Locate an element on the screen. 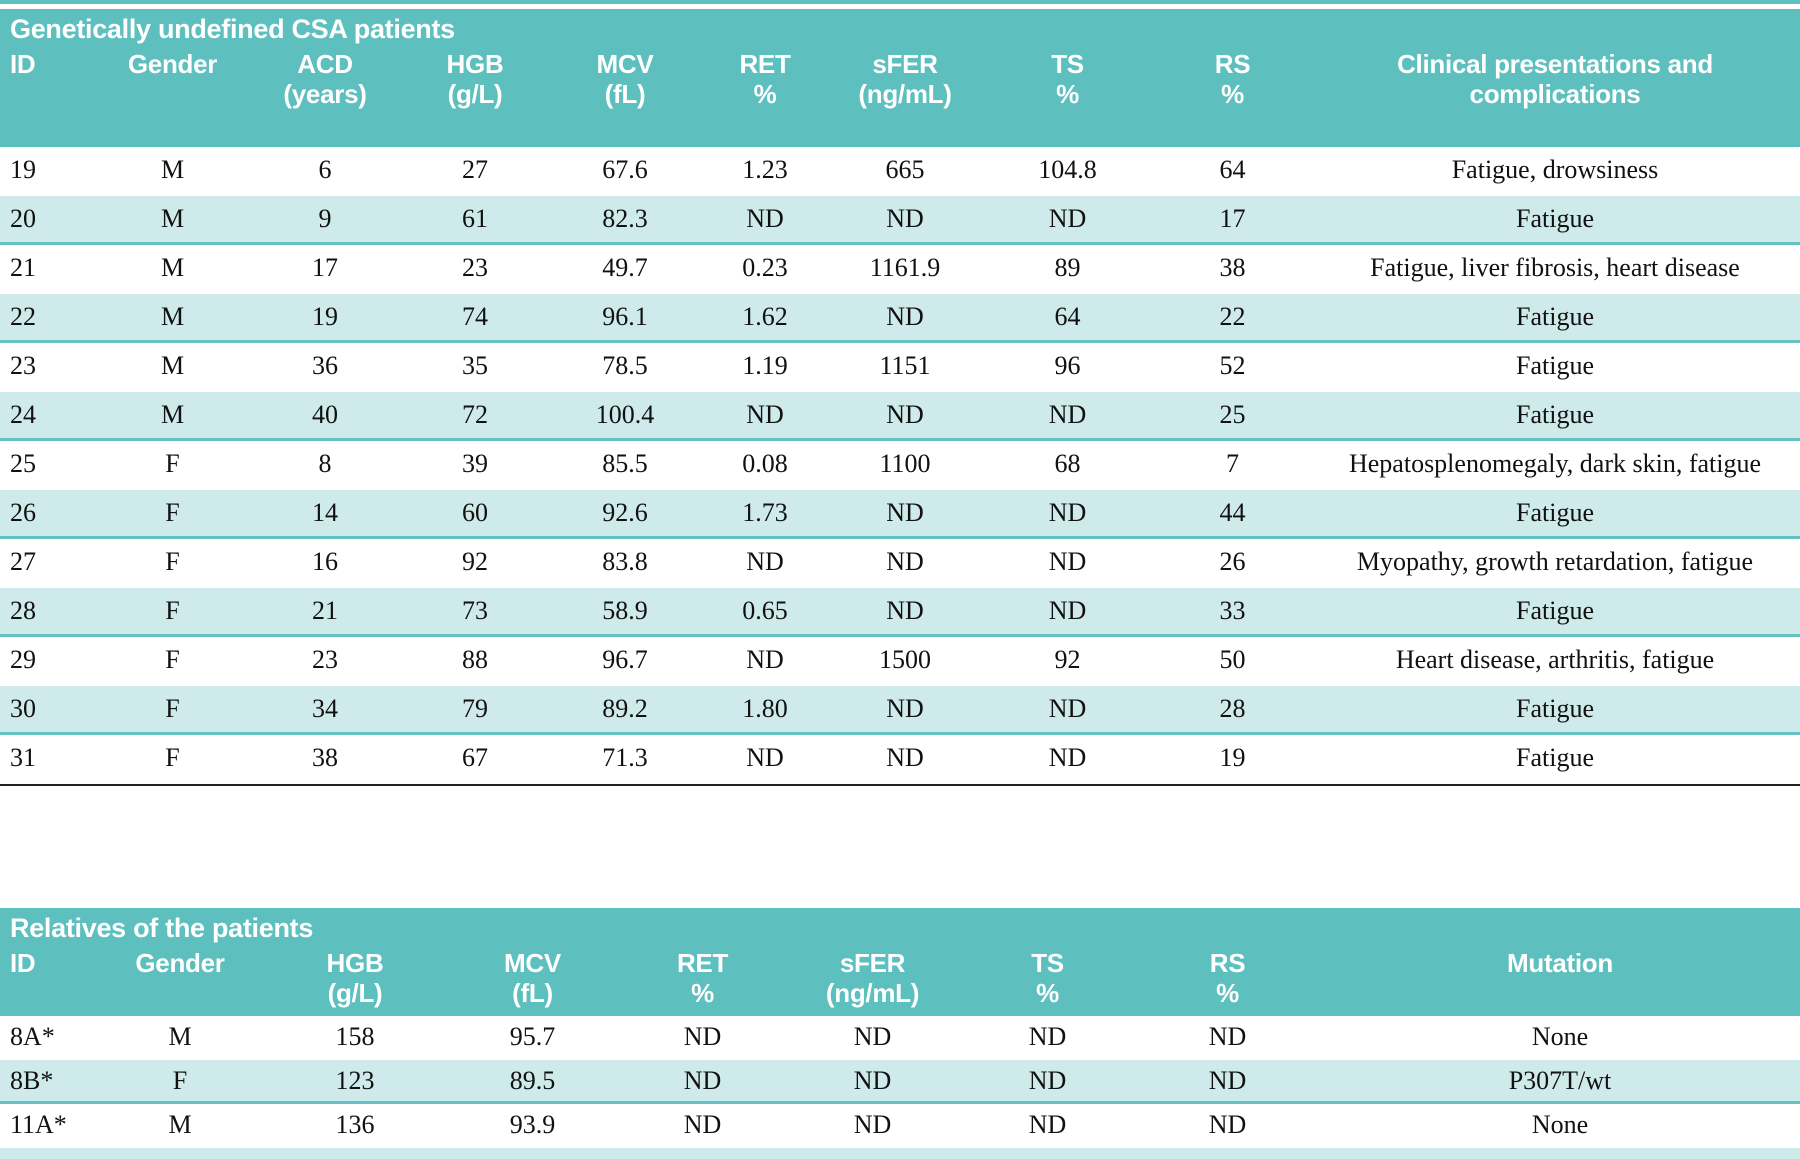  column-header-id: ID is located at coordinates (47, 978).